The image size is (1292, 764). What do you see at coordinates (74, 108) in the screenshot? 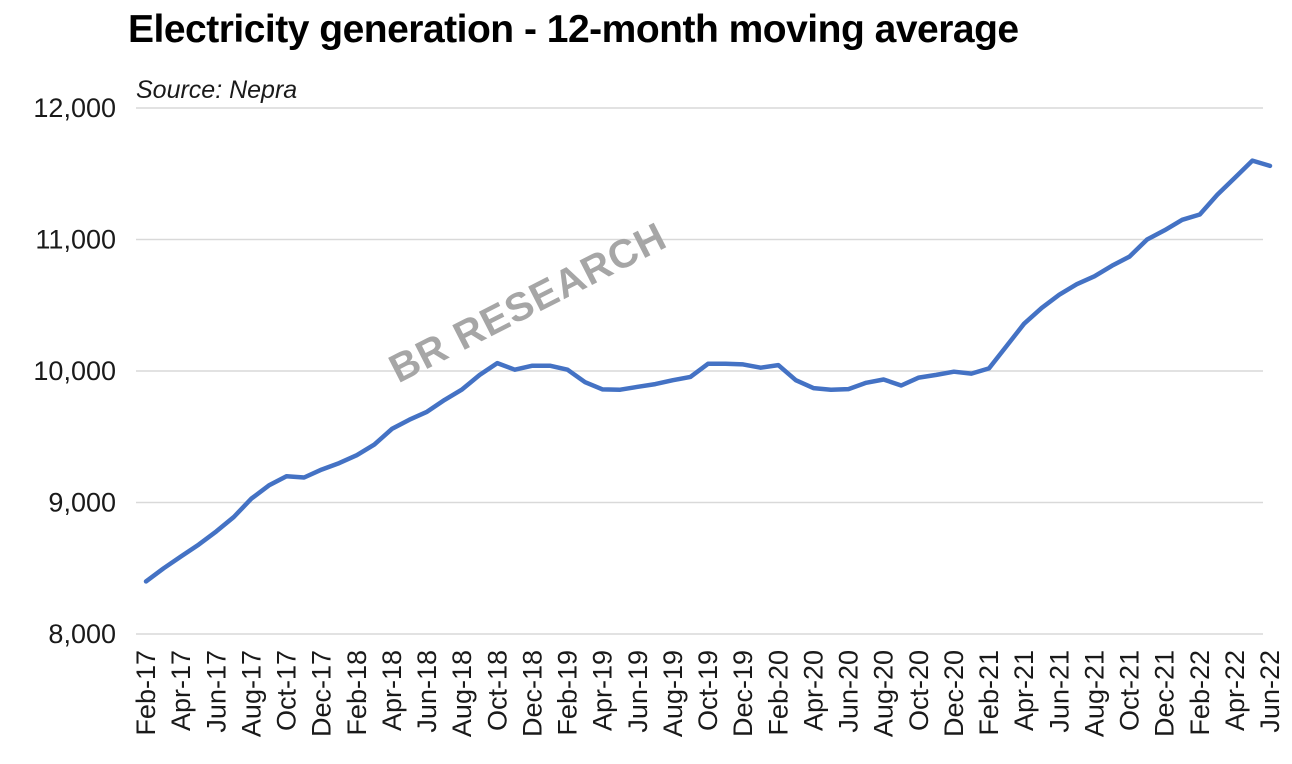
I see `y-tick-label: 12,000` at bounding box center [74, 108].